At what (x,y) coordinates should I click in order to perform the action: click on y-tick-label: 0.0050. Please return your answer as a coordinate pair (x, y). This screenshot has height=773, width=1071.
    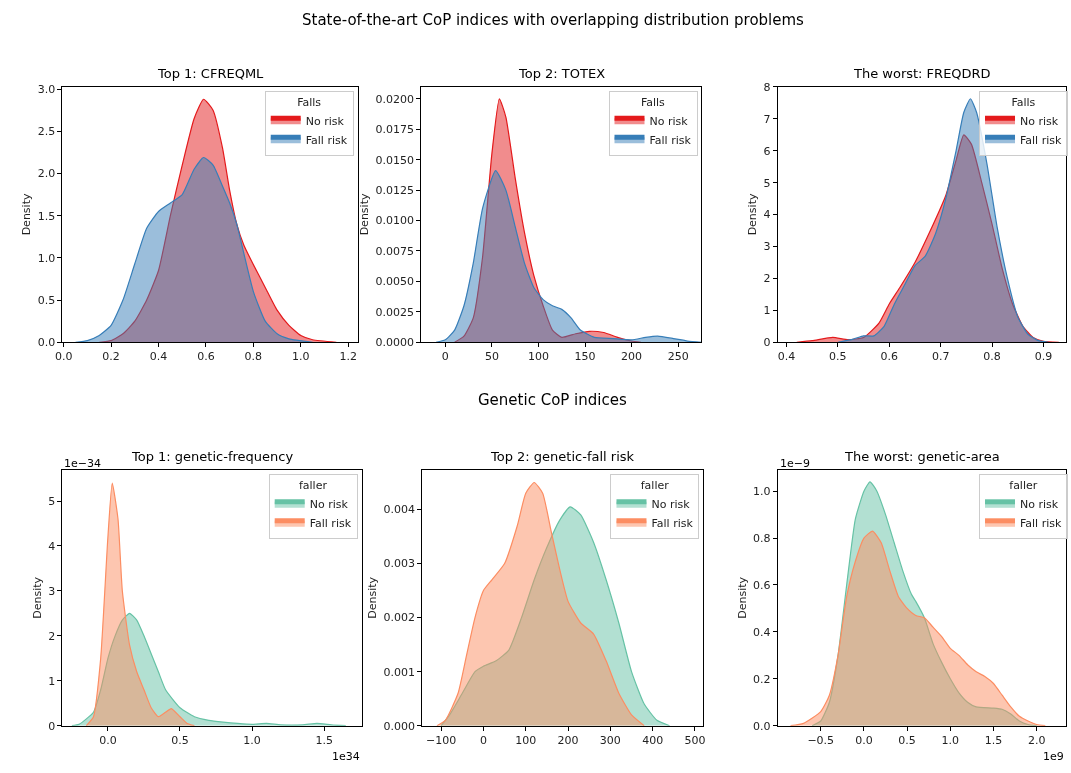
    Looking at the image, I should click on (394, 282).